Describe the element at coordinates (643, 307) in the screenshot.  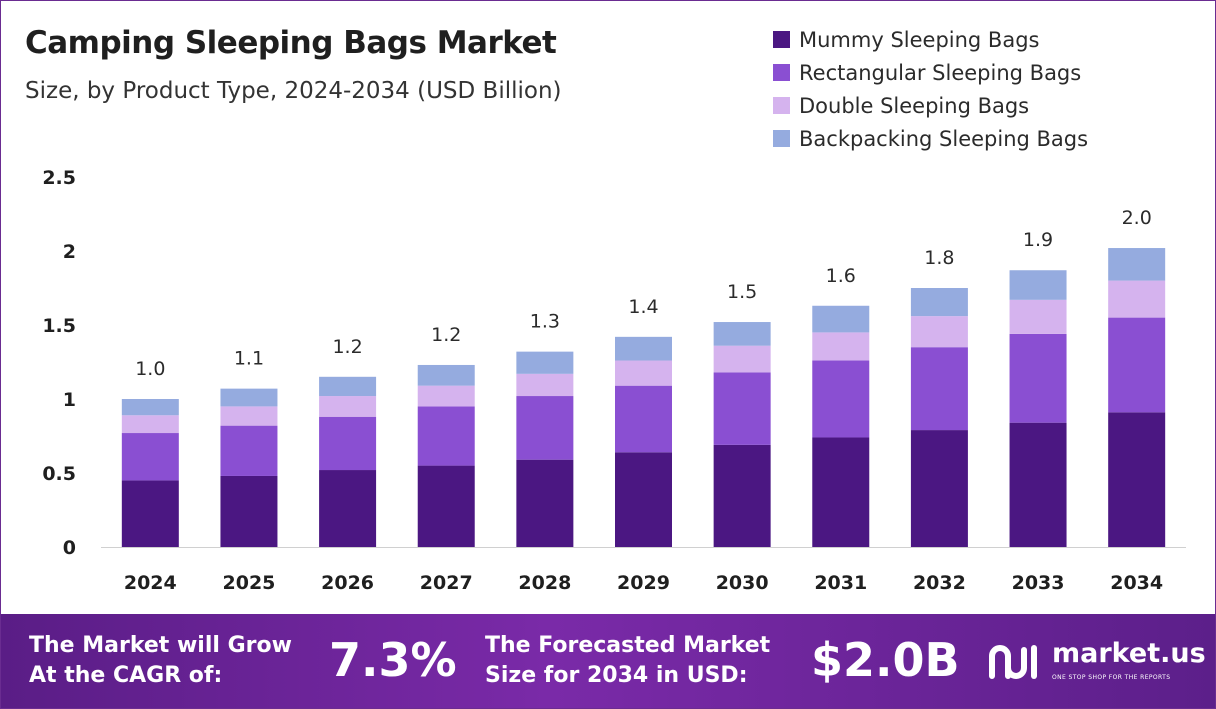
I see `bar-total-label: 1.4` at that location.